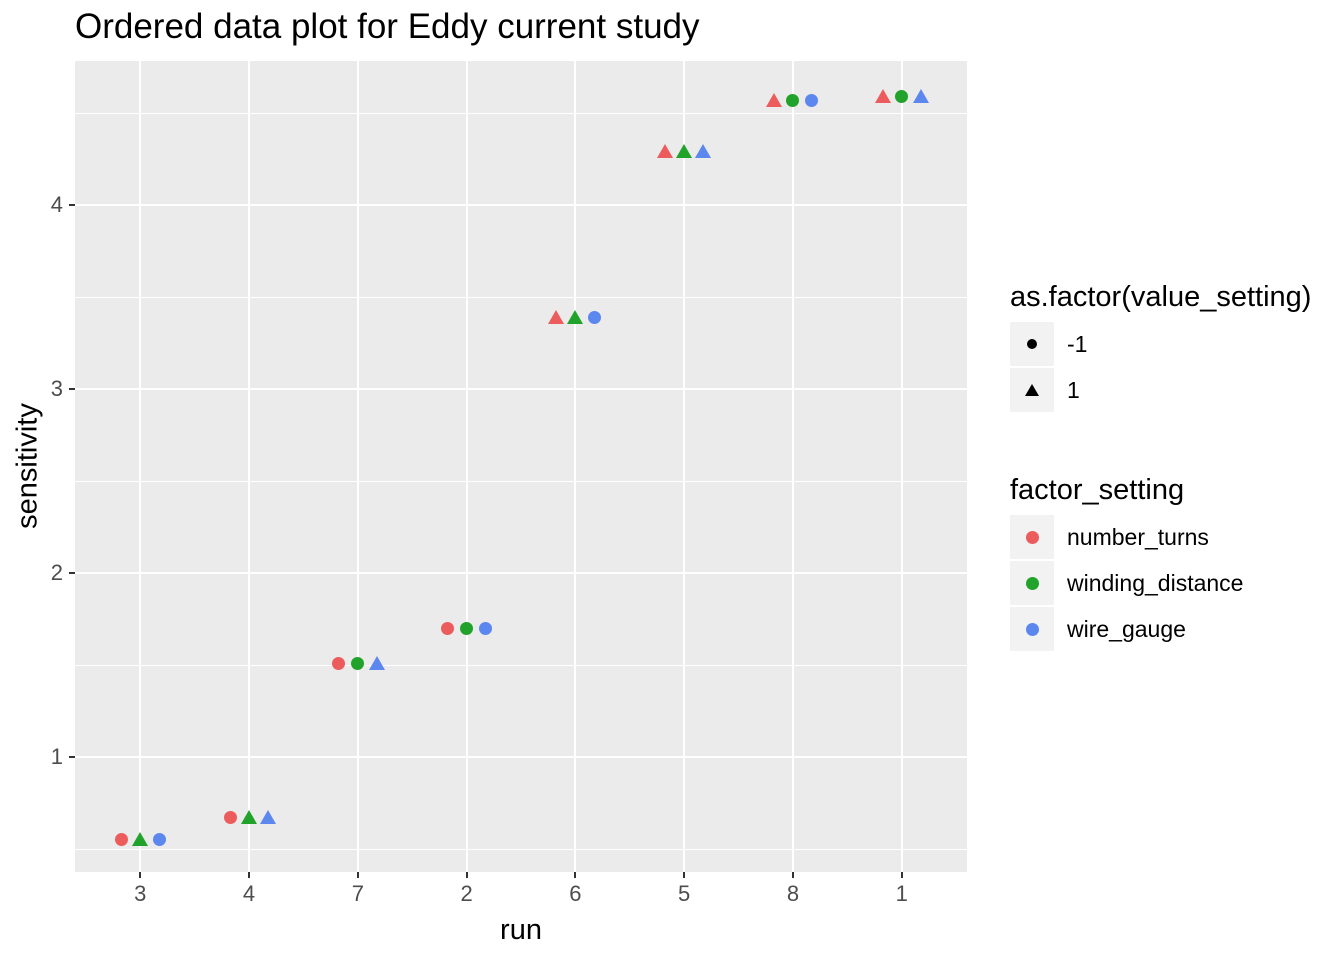 The width and height of the screenshot is (1344, 960). What do you see at coordinates (575, 893) in the screenshot?
I see `x-tick-label: 6` at bounding box center [575, 893].